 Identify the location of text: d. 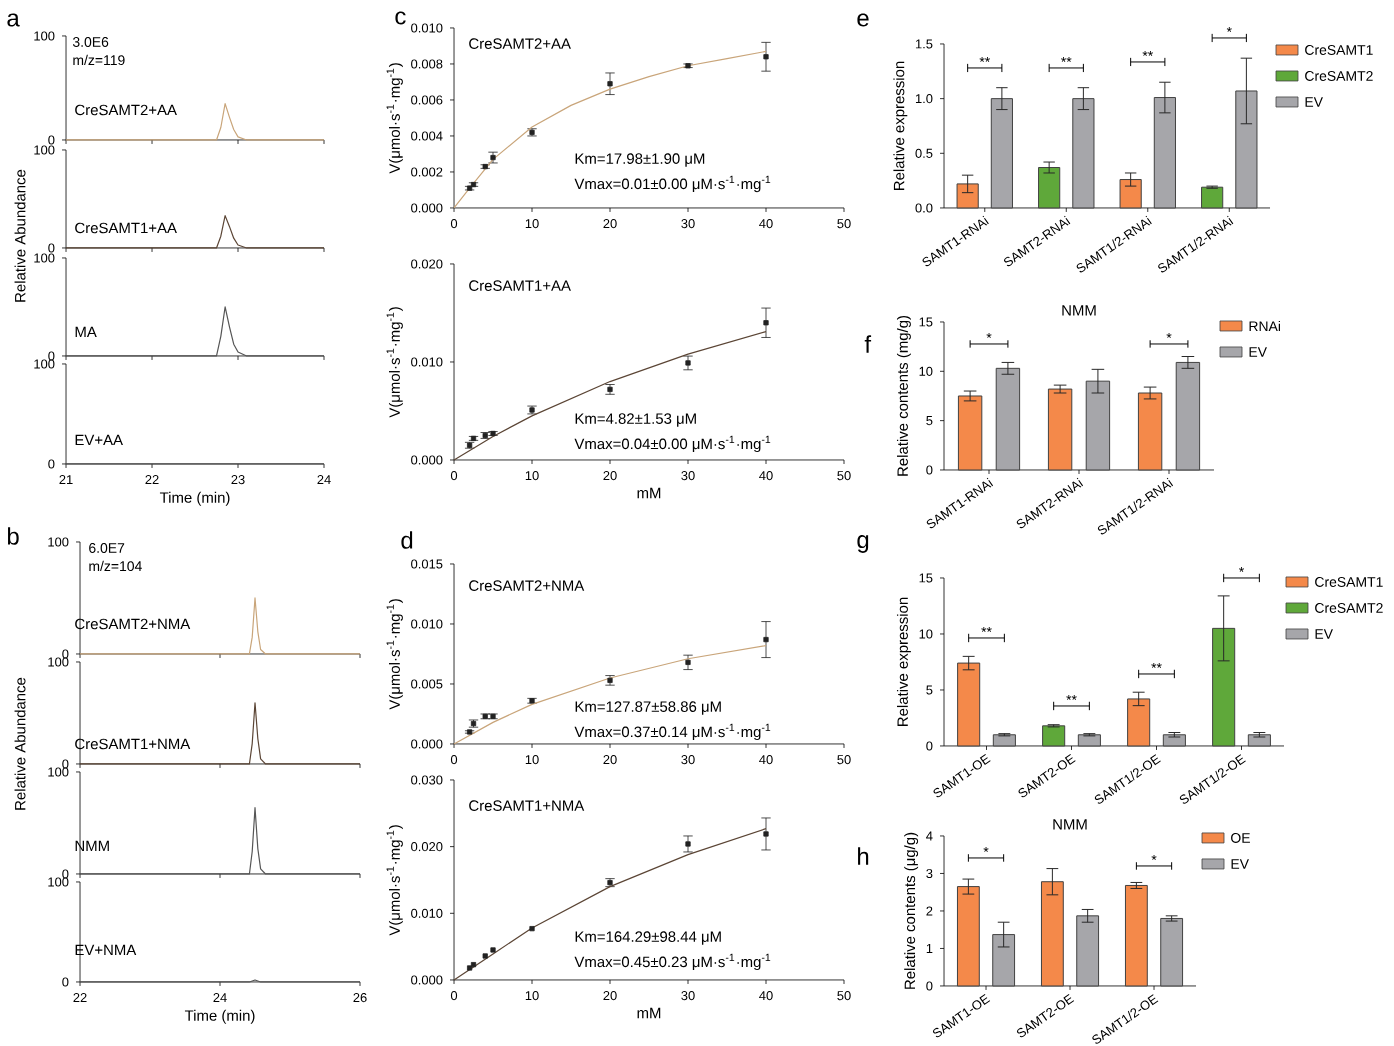
(407, 540).